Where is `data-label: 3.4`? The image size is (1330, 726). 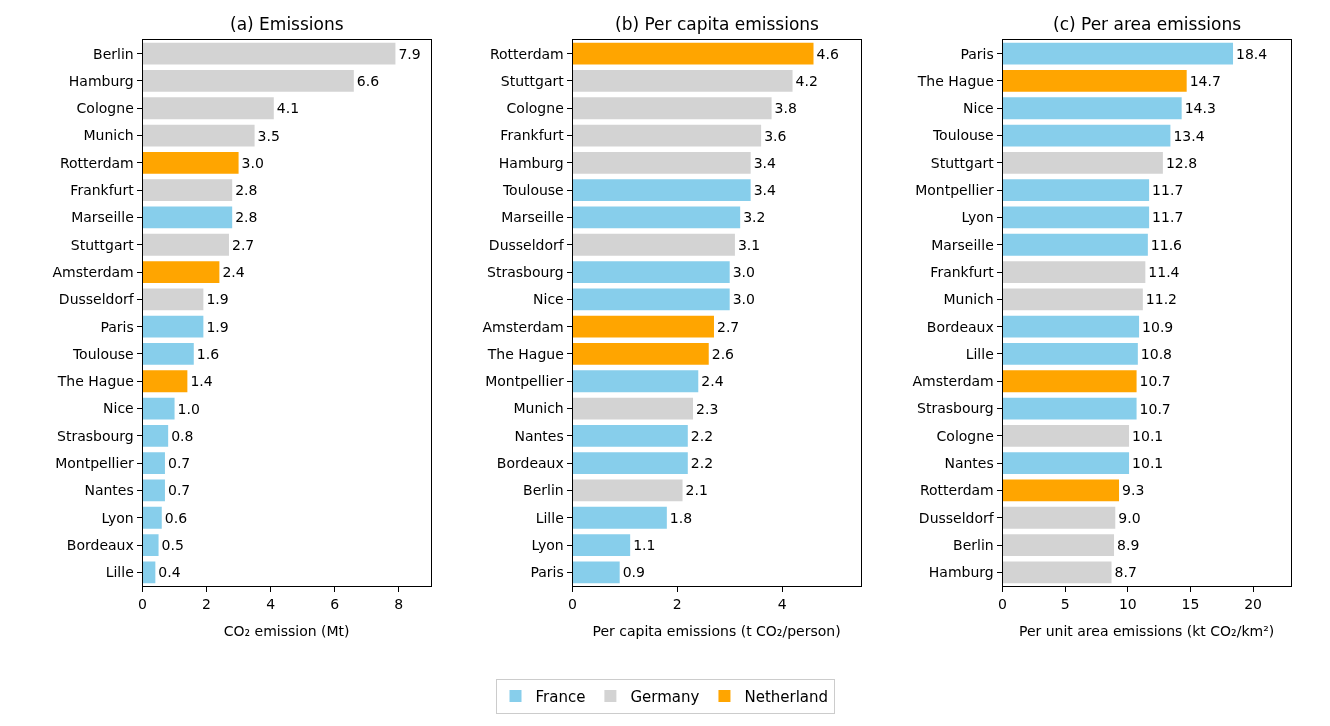 data-label: 3.4 is located at coordinates (765, 162).